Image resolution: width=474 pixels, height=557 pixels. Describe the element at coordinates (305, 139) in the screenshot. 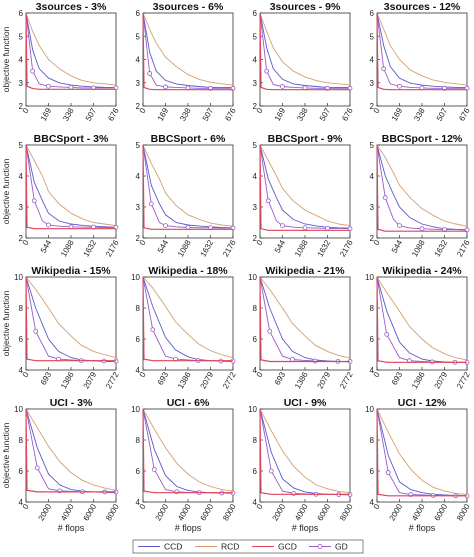

I see `subplot-title: BBCSport - 9%` at that location.